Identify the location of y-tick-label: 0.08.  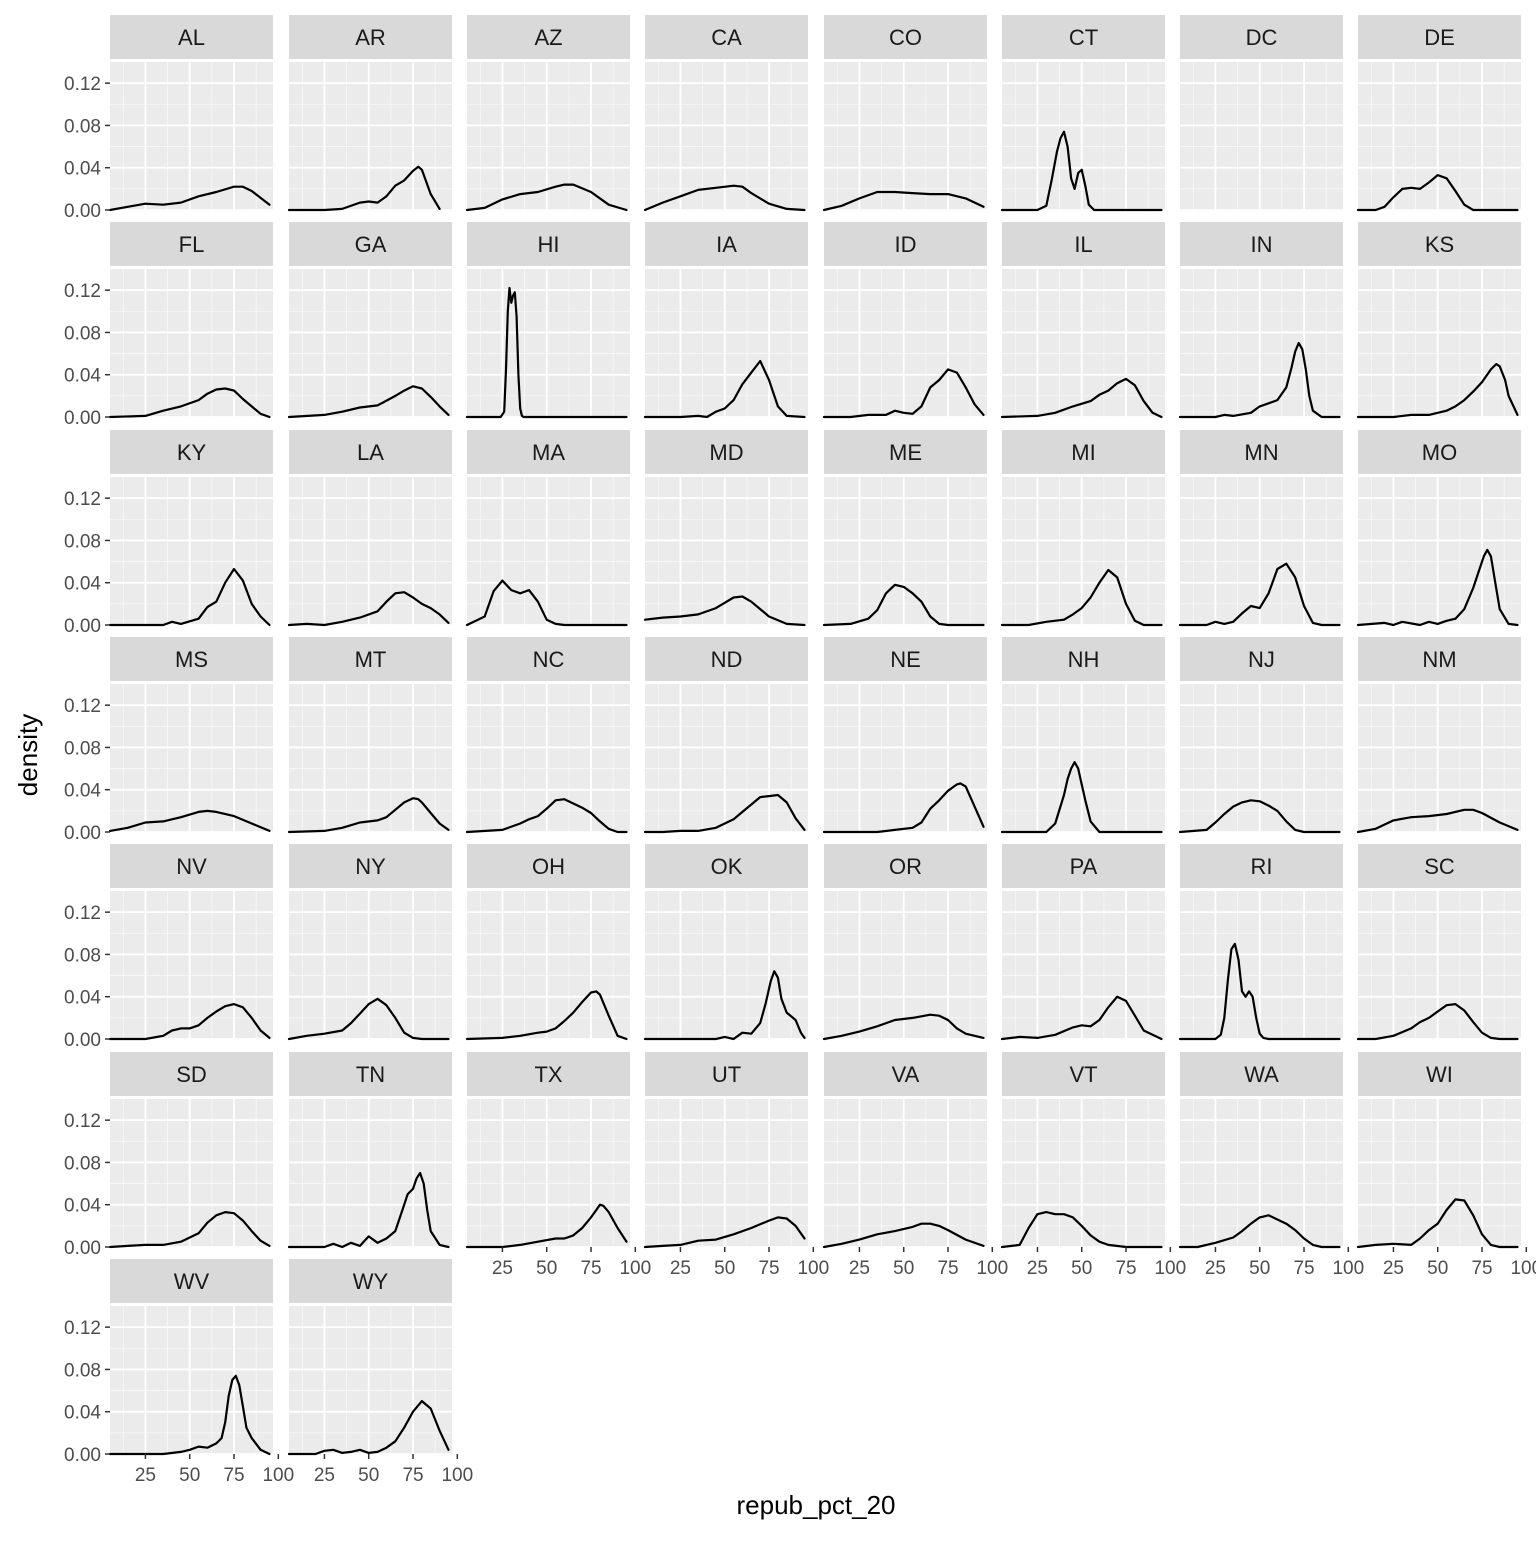
(82, 126).